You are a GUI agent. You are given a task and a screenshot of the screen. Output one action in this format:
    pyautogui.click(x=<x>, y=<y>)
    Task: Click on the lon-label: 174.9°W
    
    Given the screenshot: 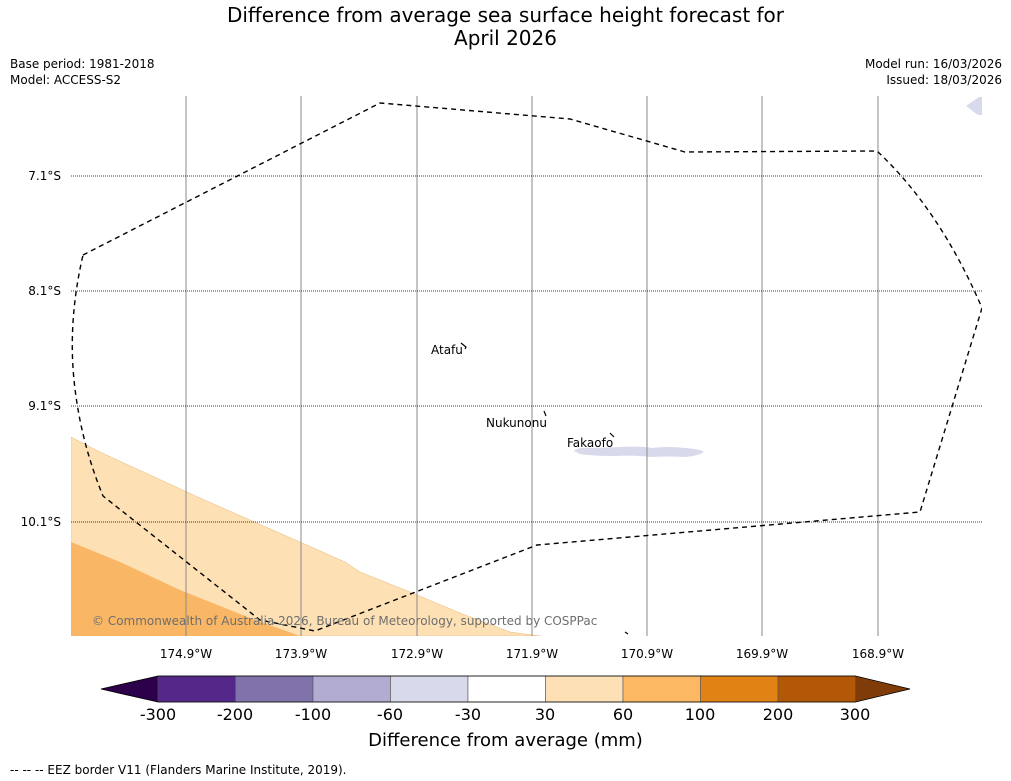 What is the action you would take?
    pyautogui.click(x=186, y=654)
    